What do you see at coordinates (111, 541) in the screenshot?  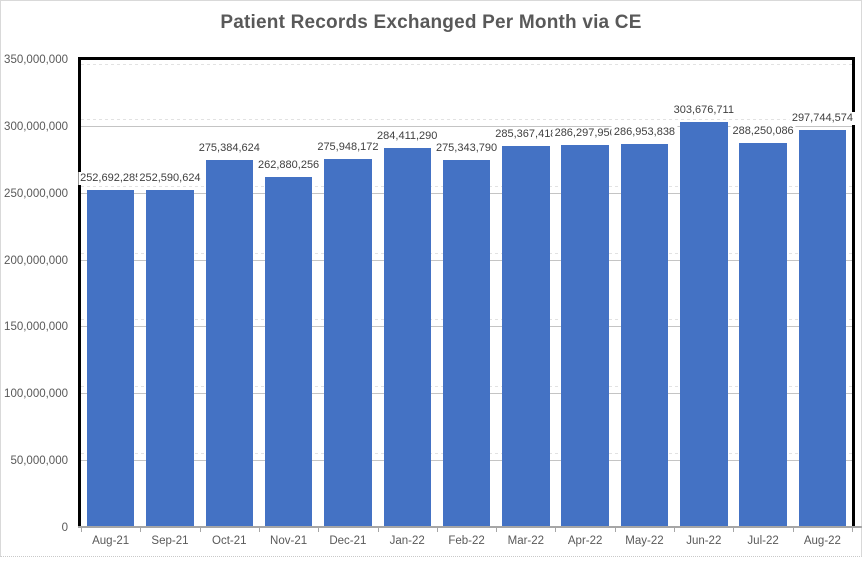 I see `x-tick-label-aug-21: Aug-21` at bounding box center [111, 541].